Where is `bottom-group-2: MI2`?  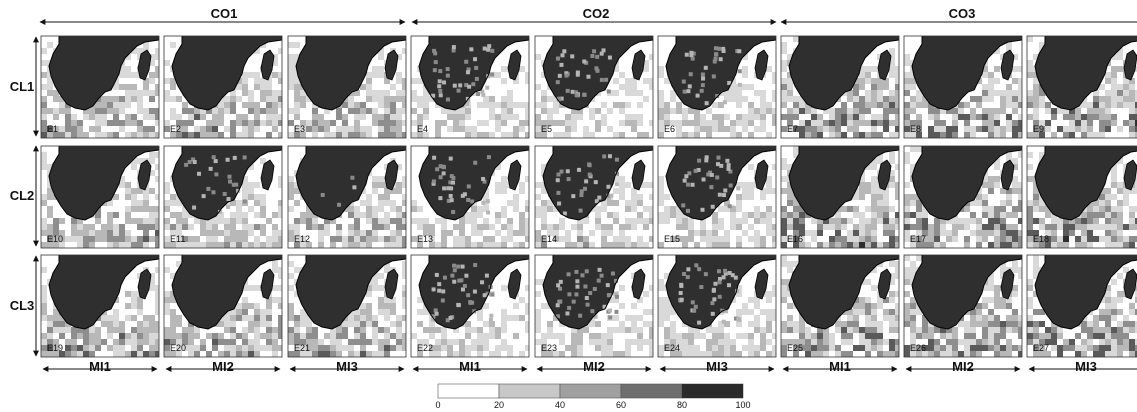
bottom-group-2: MI2 is located at coordinates (223, 366).